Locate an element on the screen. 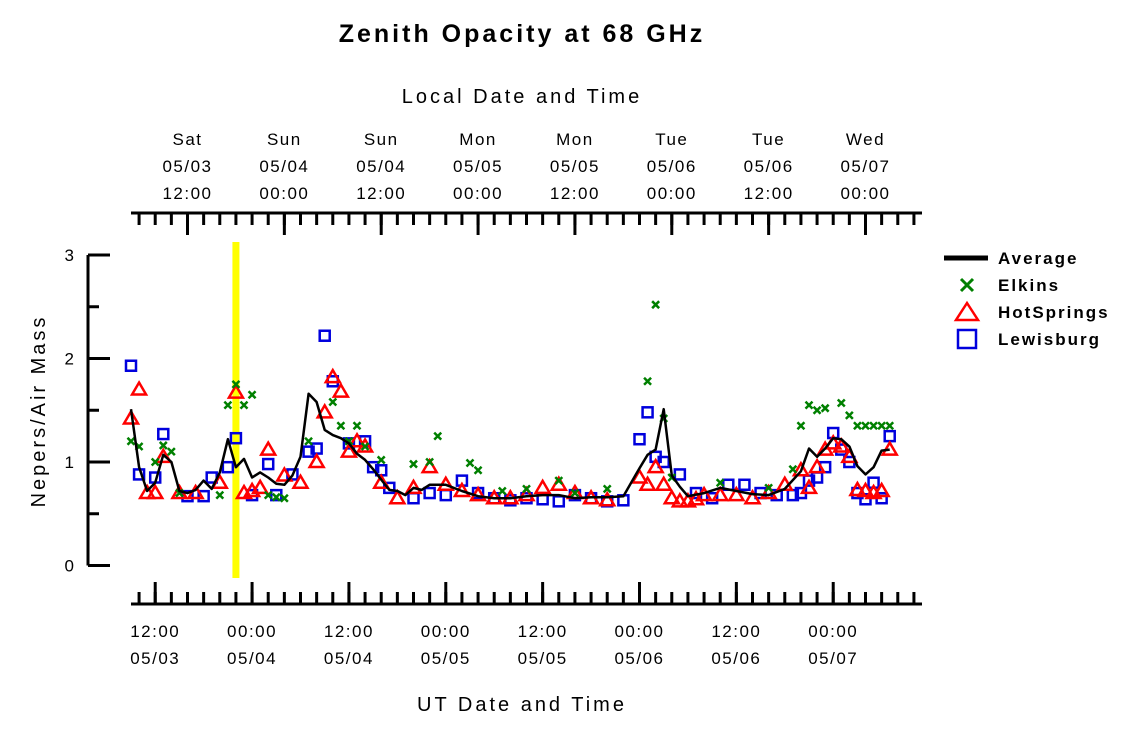  top-tick-day: Mon is located at coordinates (478, 139).